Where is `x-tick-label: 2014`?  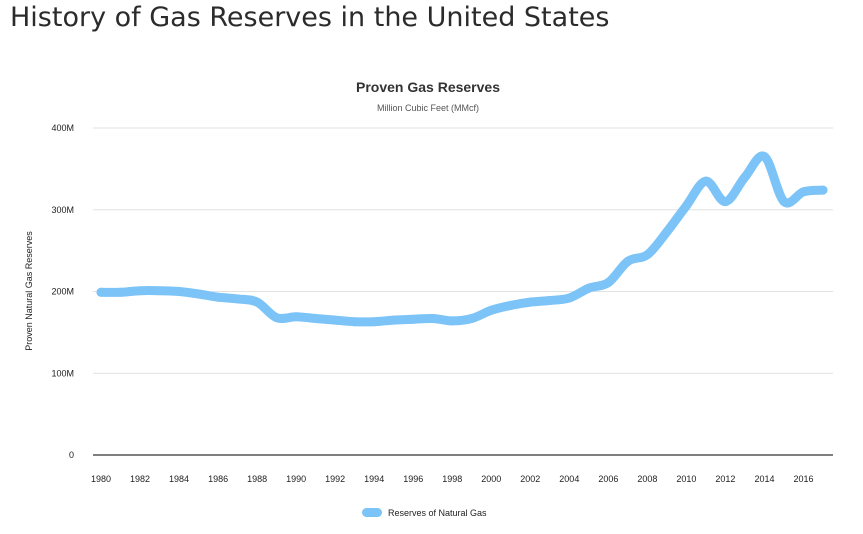 x-tick-label: 2014 is located at coordinates (764, 479).